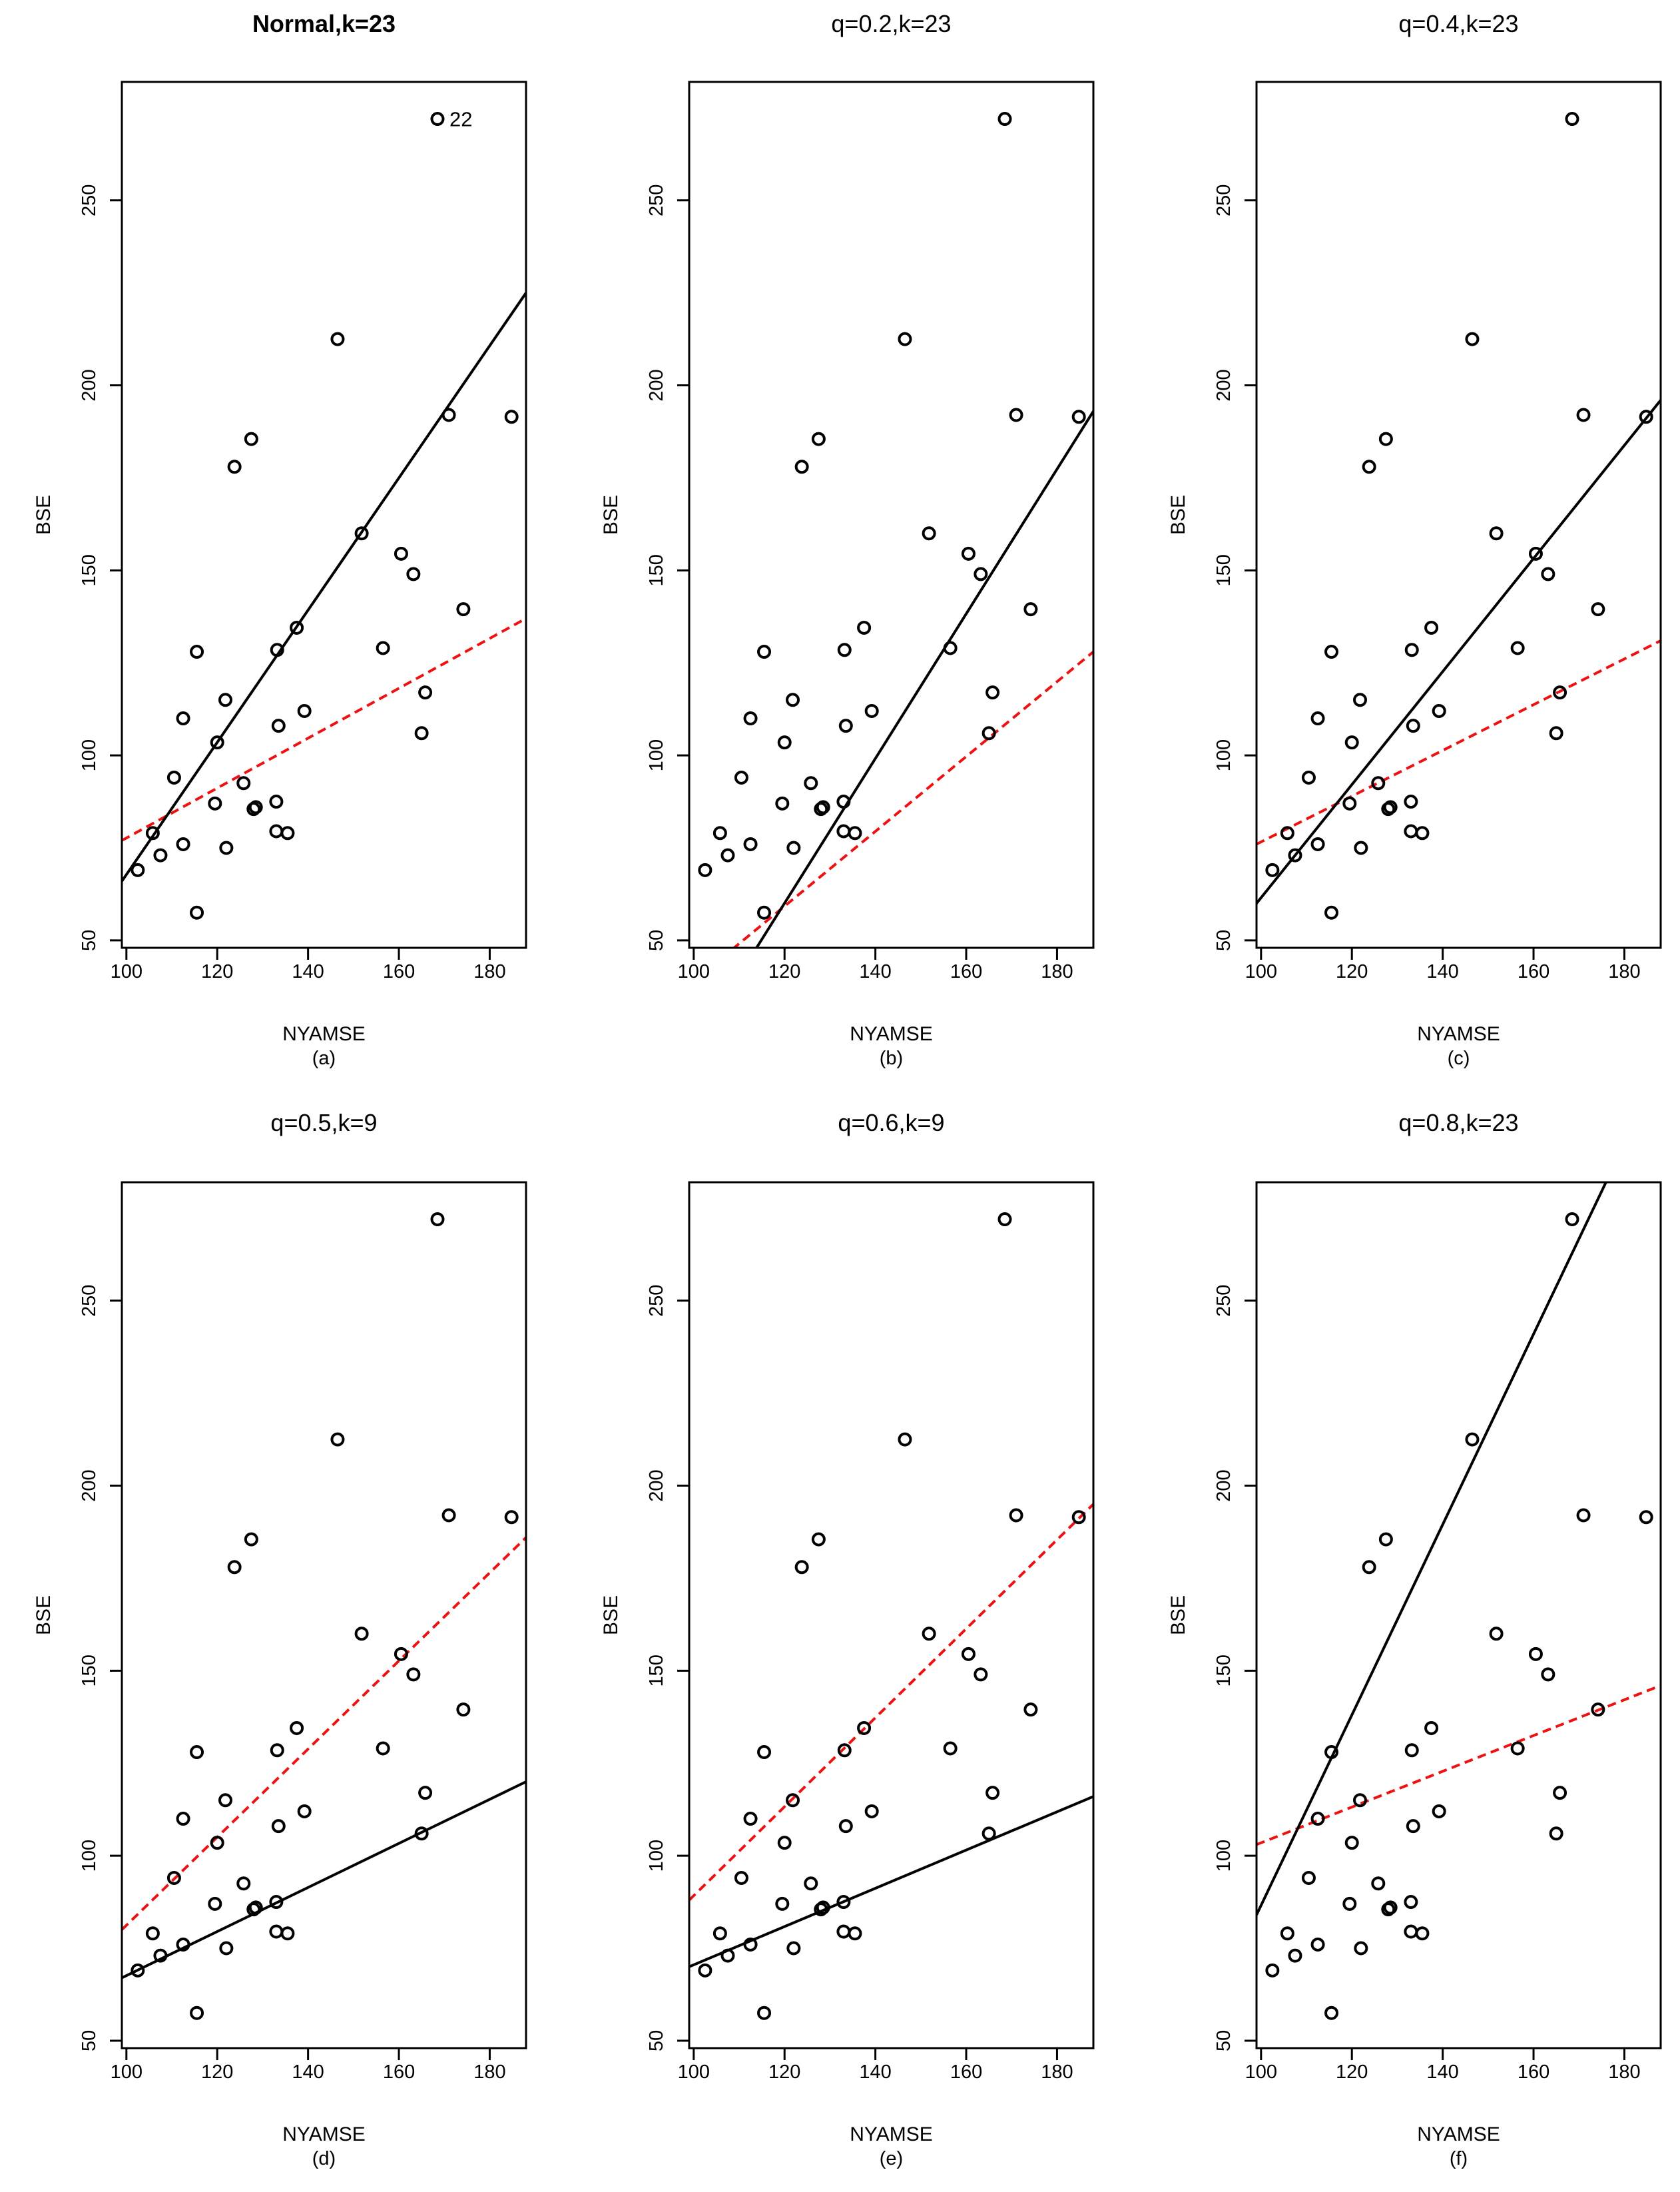 This screenshot has width=1680, height=2192. Describe the element at coordinates (1442, 971) in the screenshot. I see `x-tick-label: 140` at that location.